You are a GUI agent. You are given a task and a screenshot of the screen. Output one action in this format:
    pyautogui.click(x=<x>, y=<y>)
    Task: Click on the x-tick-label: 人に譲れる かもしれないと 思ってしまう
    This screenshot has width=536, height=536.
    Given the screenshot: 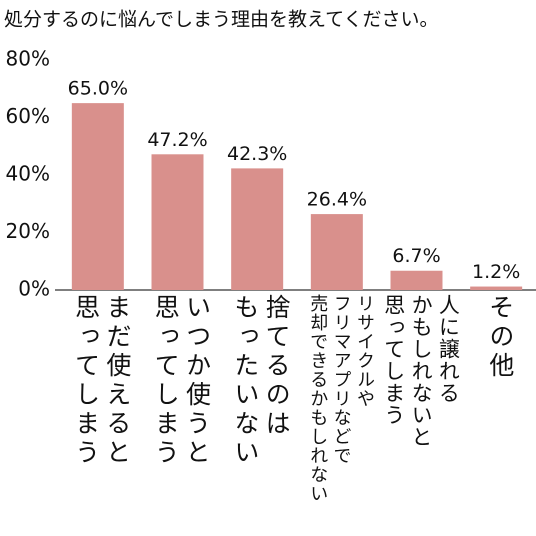 What is the action you would take?
    pyautogui.click(x=421, y=371)
    